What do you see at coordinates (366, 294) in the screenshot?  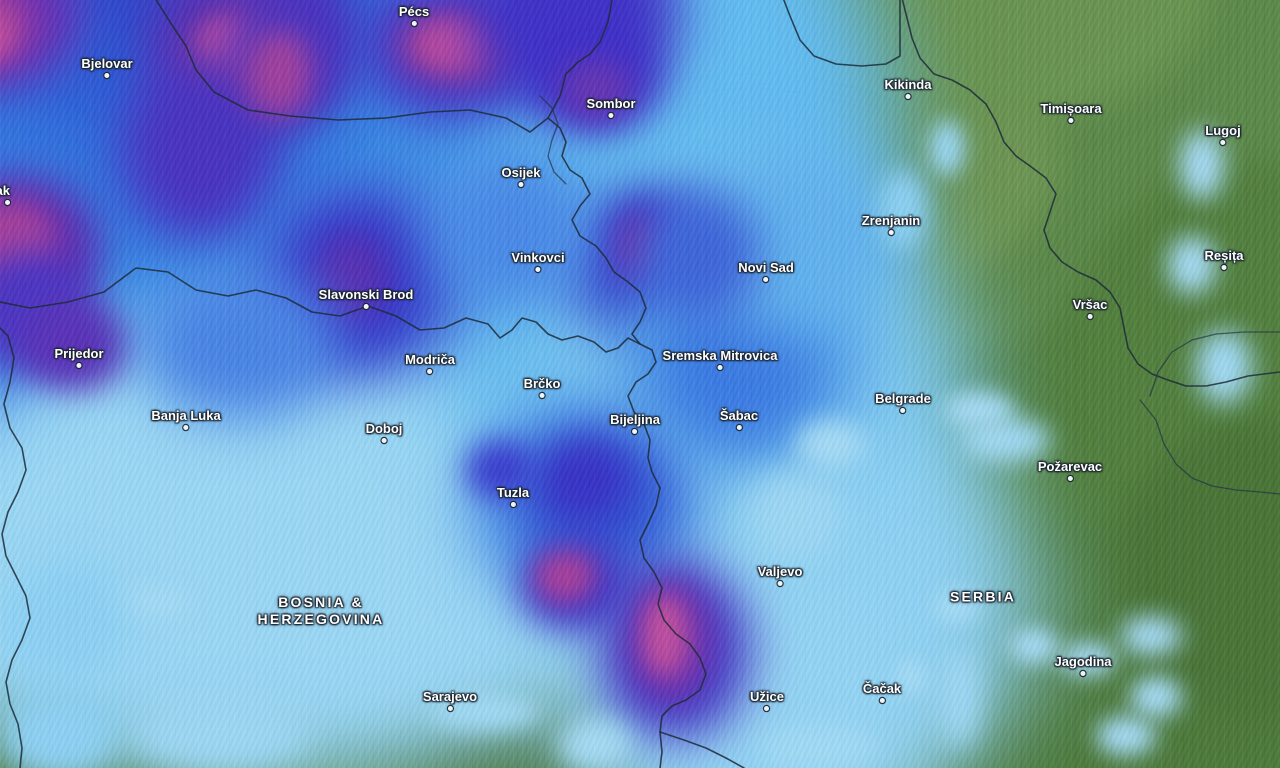 I see `city-label: Slavonski Brod` at bounding box center [366, 294].